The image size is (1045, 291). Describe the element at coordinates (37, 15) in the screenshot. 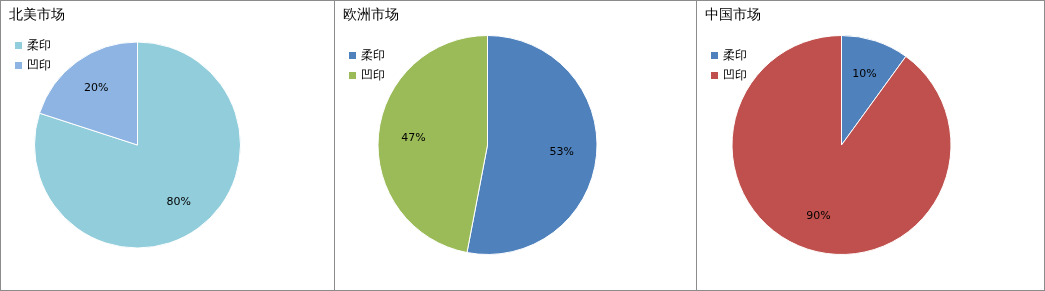

I see `chart-title: 北美市场` at that location.